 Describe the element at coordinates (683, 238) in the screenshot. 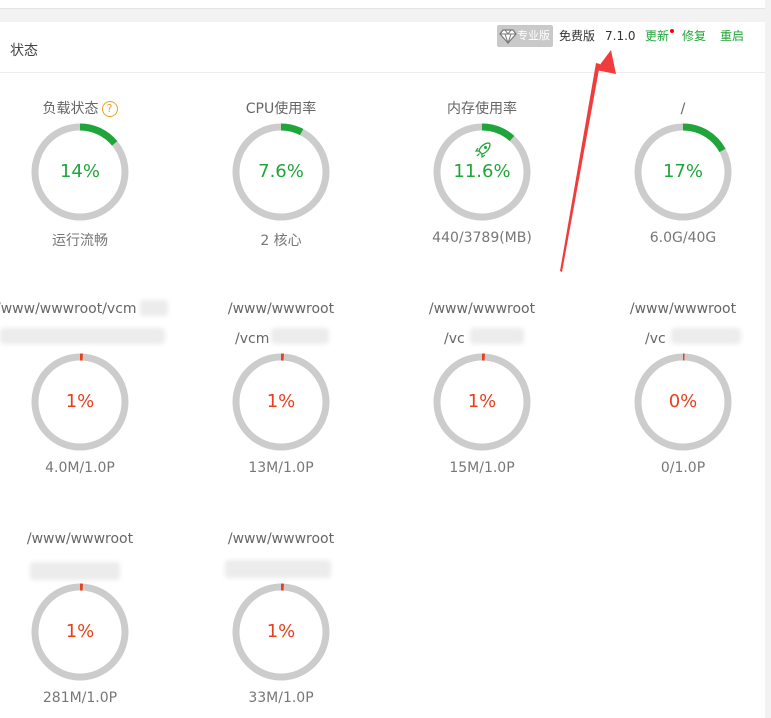

I see `root-disk-usage: 6.0G/40G` at that location.